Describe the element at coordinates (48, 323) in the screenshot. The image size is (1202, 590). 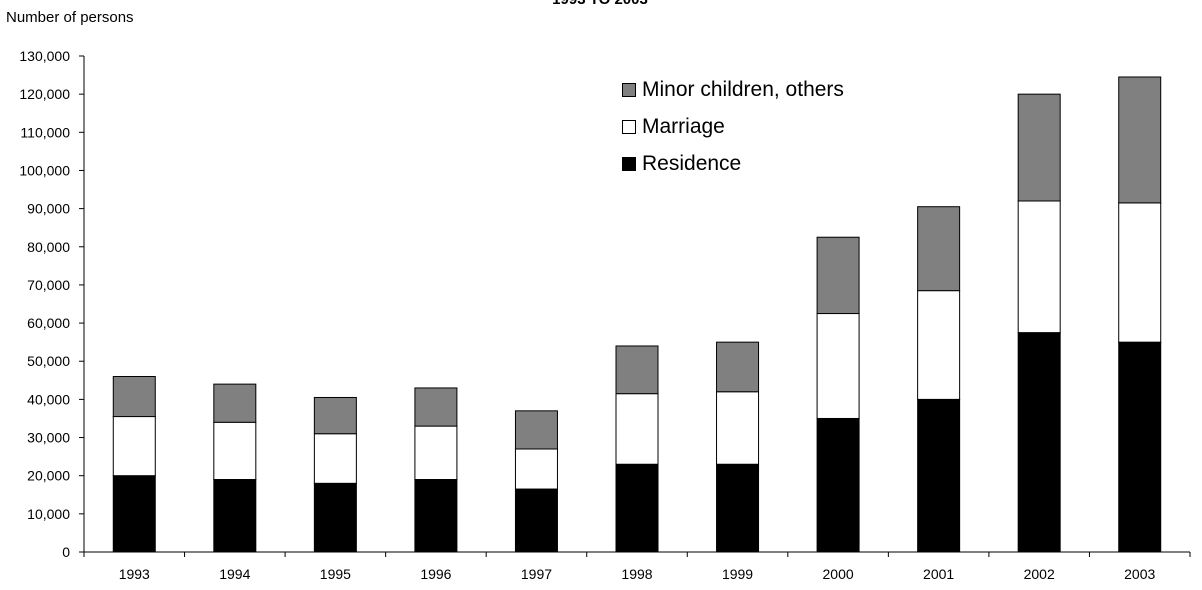
I see `y-tick-label: 60,000` at that location.